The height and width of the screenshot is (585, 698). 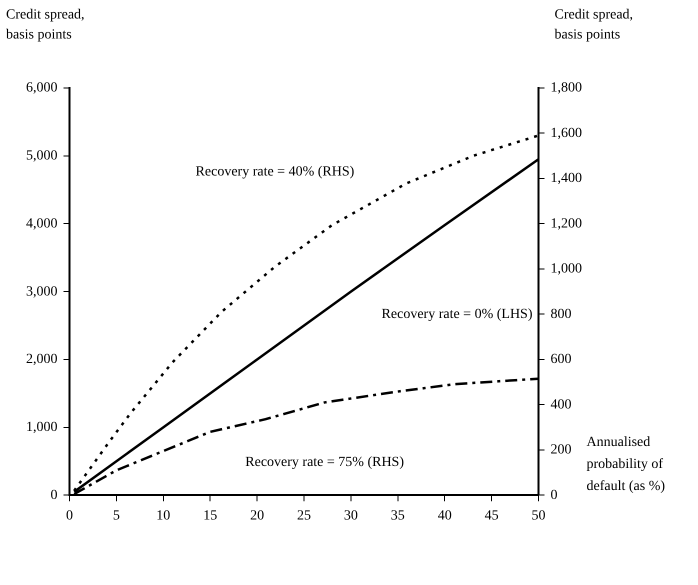 I want to click on y2-tick-label: 400, so click(x=561, y=404).